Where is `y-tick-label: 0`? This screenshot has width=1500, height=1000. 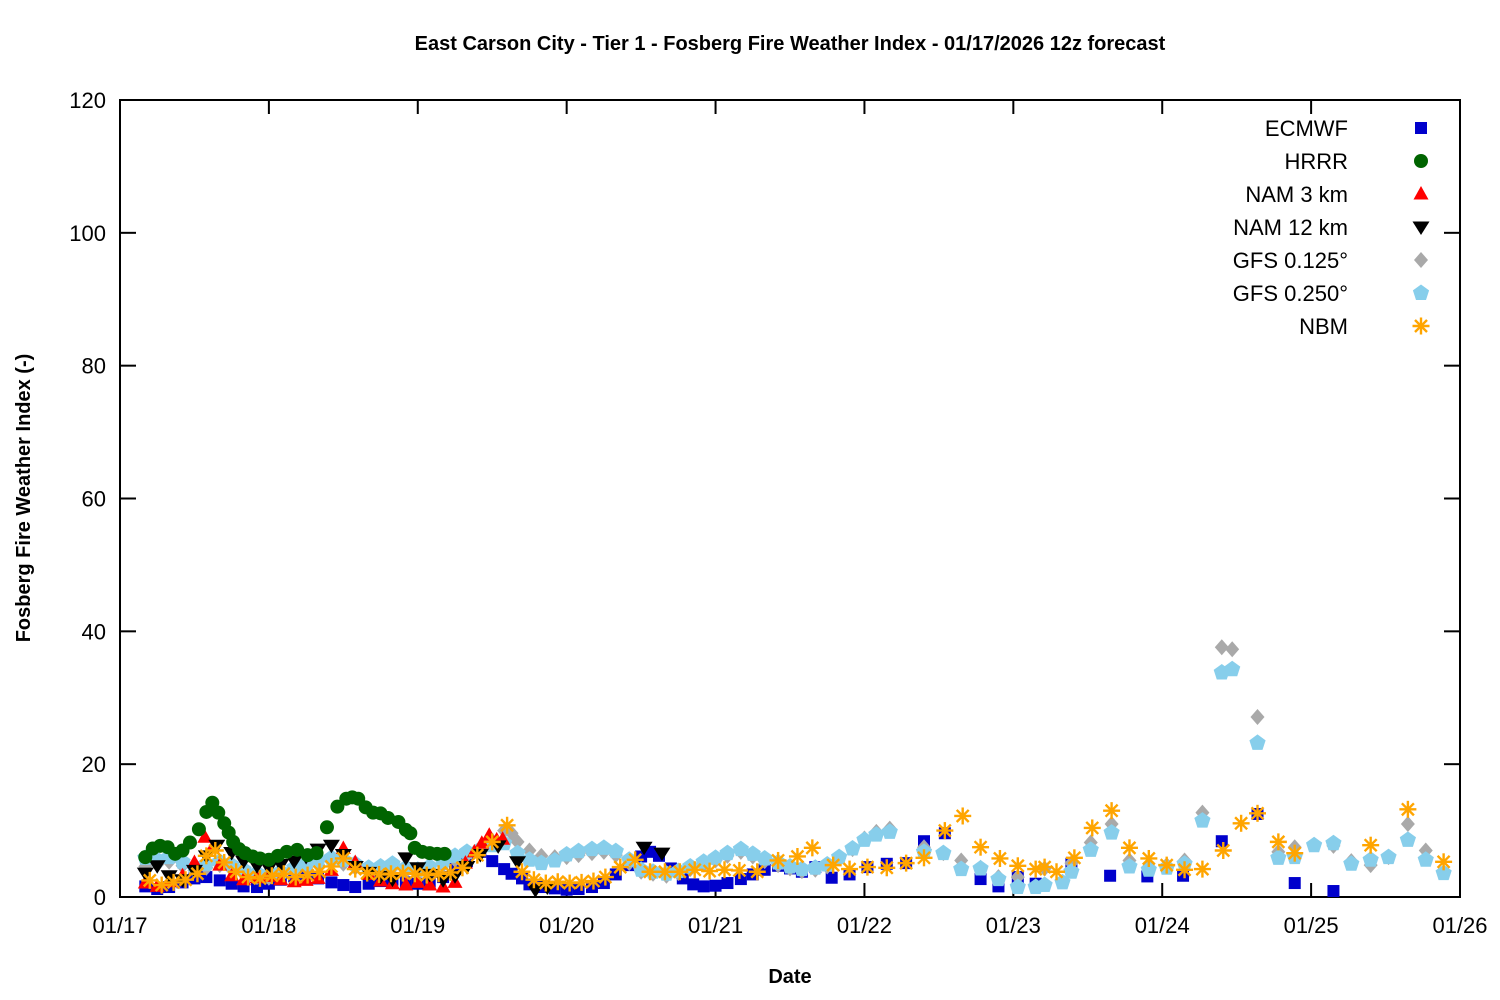 y-tick-label: 0 is located at coordinates (100, 897).